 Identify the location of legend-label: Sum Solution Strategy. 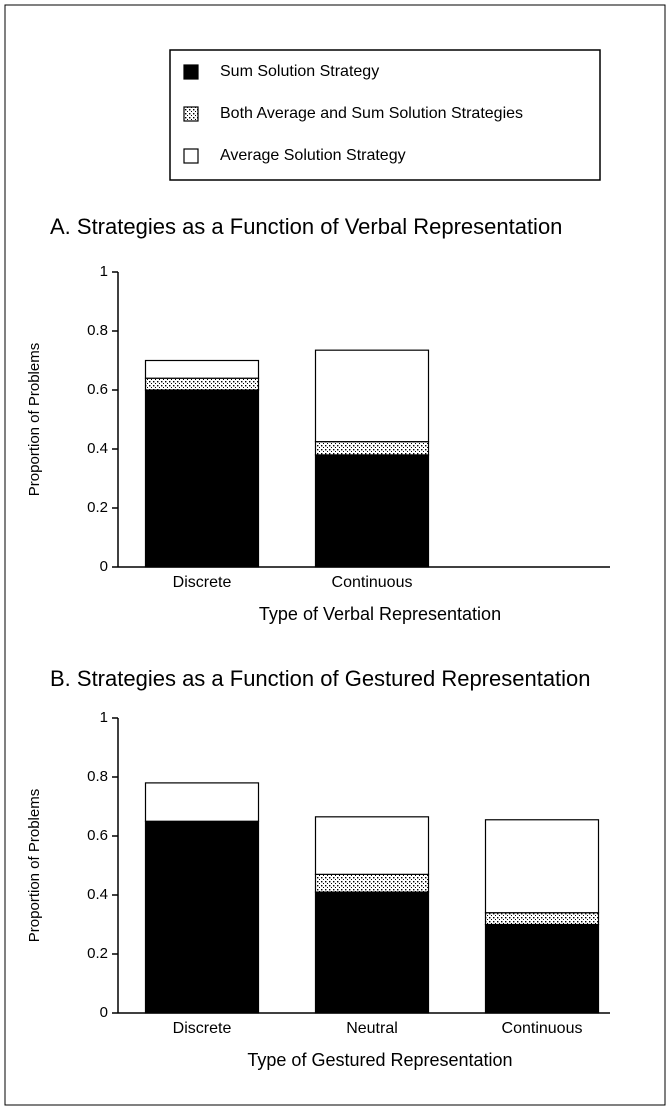
(299, 71).